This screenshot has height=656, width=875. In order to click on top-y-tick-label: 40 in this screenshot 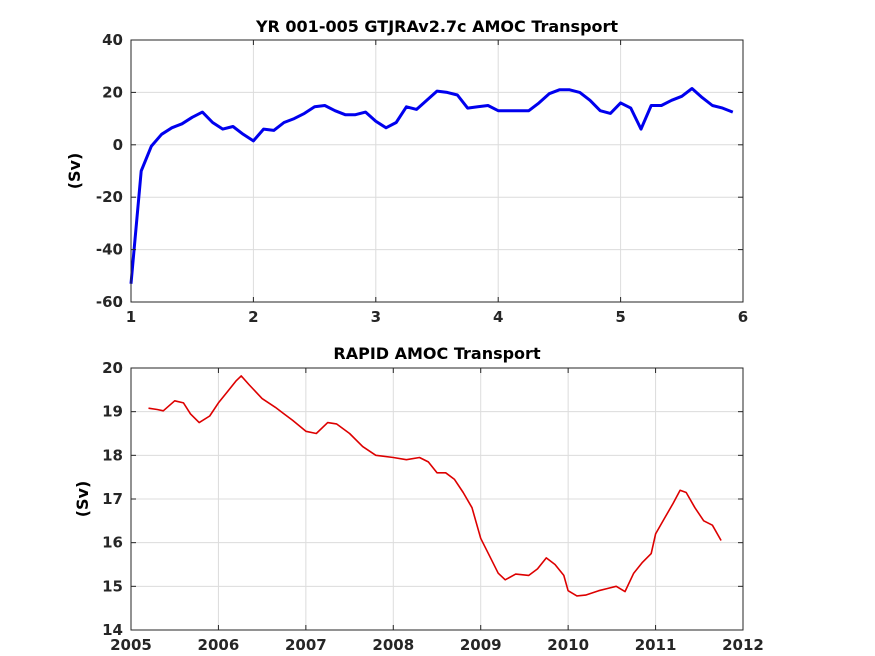, I will do `click(112, 40)`.